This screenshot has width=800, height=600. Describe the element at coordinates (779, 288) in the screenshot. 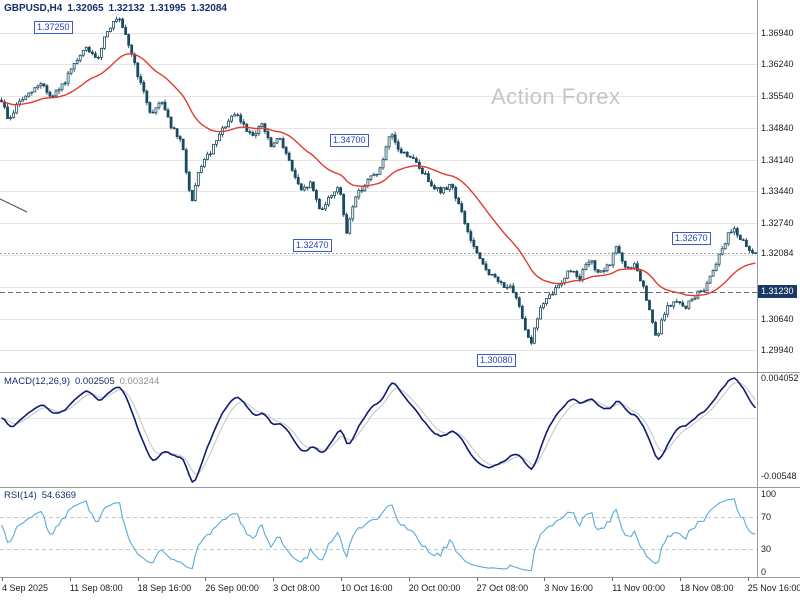

I see `price-axis` at that location.